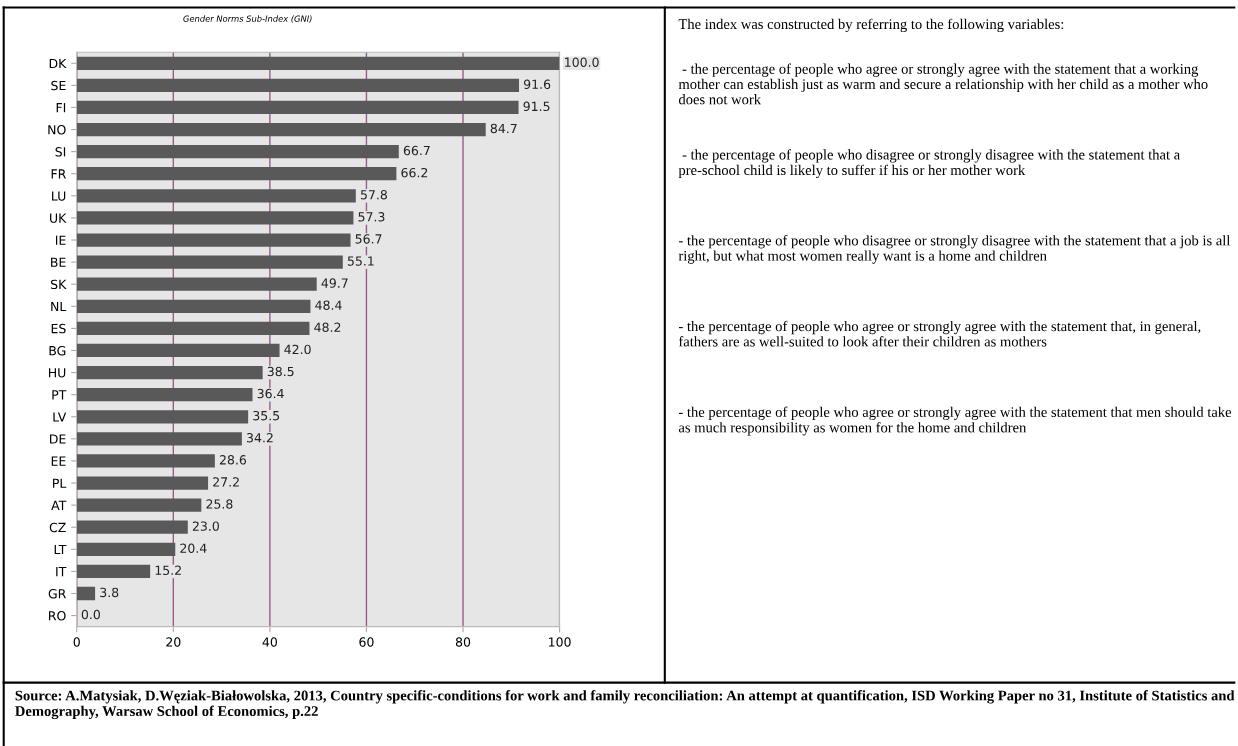 The width and height of the screenshot is (1238, 746). I want to click on data-label: 23.0, so click(205, 526).